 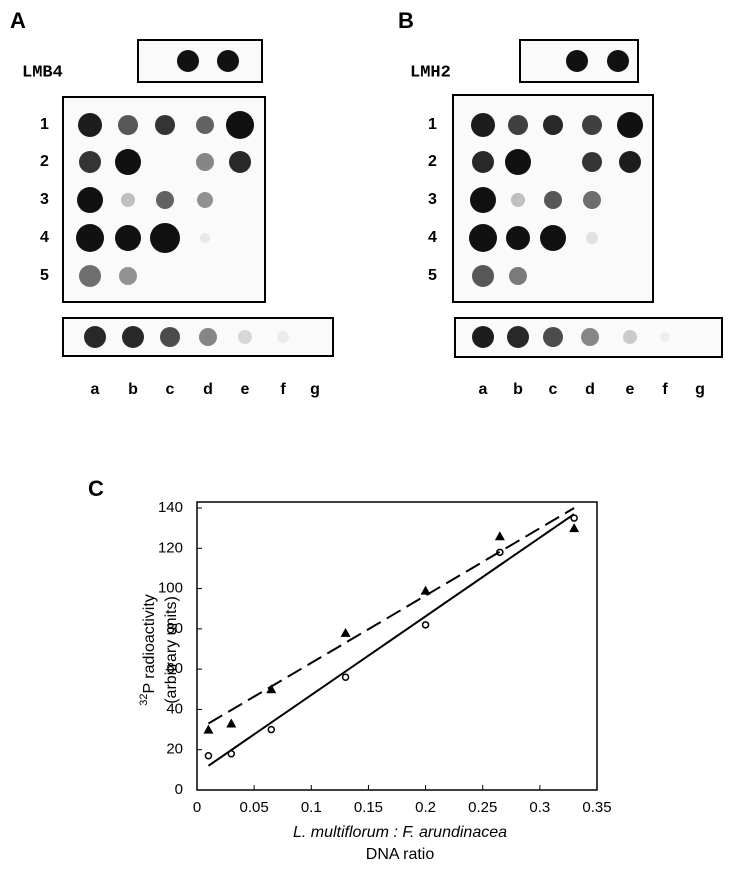 What do you see at coordinates (539, 807) in the screenshot?
I see `x-tick-label: 0.3` at bounding box center [539, 807].